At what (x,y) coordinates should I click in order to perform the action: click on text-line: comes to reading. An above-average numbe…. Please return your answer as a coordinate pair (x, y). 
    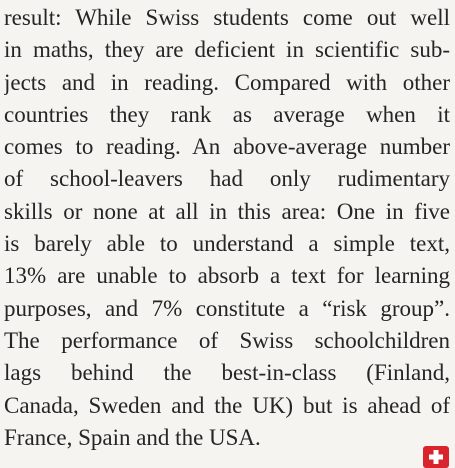
    Looking at the image, I should click on (227, 147).